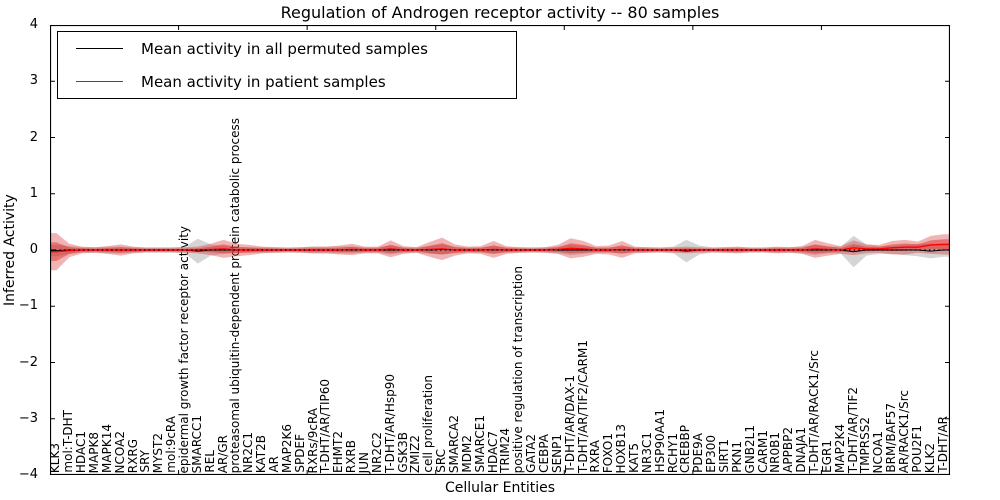 This screenshot has width=1000, height=500. What do you see at coordinates (28, 306) in the screenshot?
I see `y-tick-label: −1` at bounding box center [28, 306].